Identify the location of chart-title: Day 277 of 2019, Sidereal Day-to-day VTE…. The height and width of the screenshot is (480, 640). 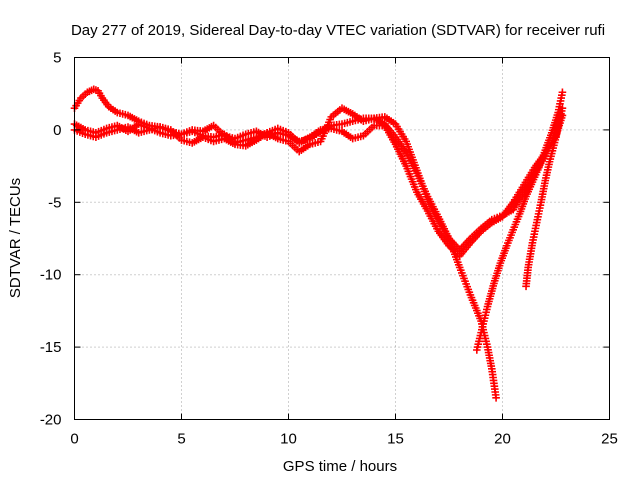
(338, 30).